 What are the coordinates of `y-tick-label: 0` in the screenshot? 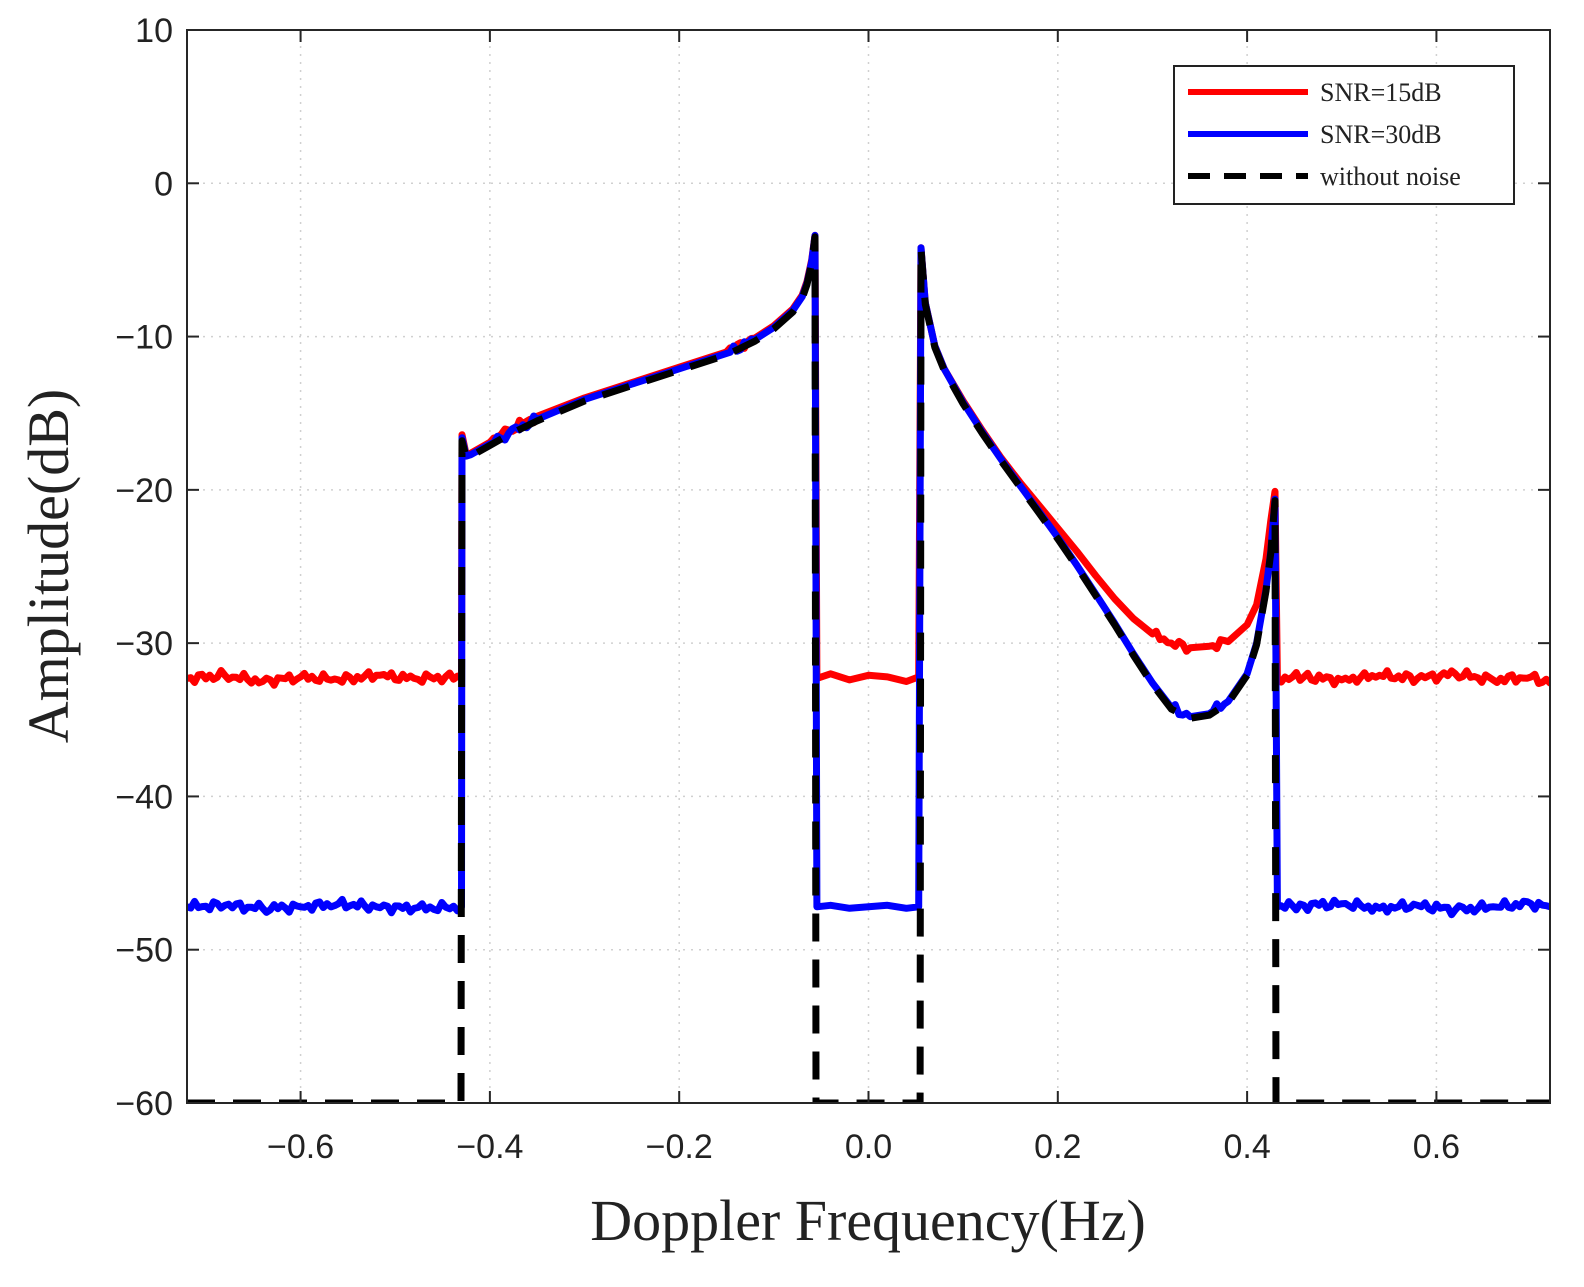 It's located at (163, 184).